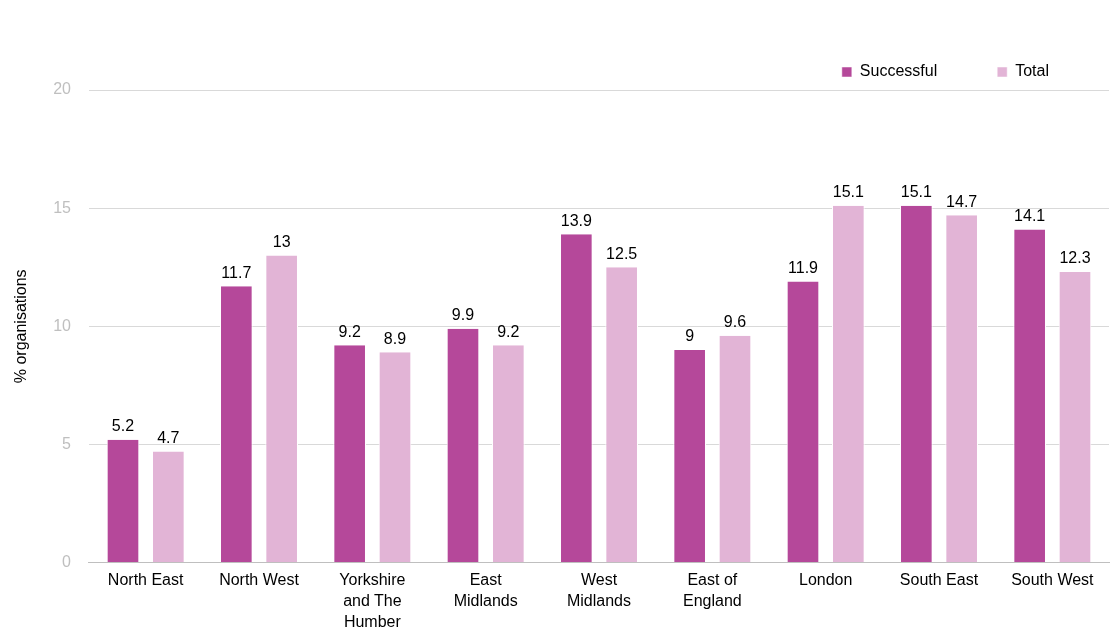 Image resolution: width=1113 pixels, height=641 pixels. What do you see at coordinates (281, 241) in the screenshot?
I see `data-label: 13` at bounding box center [281, 241].